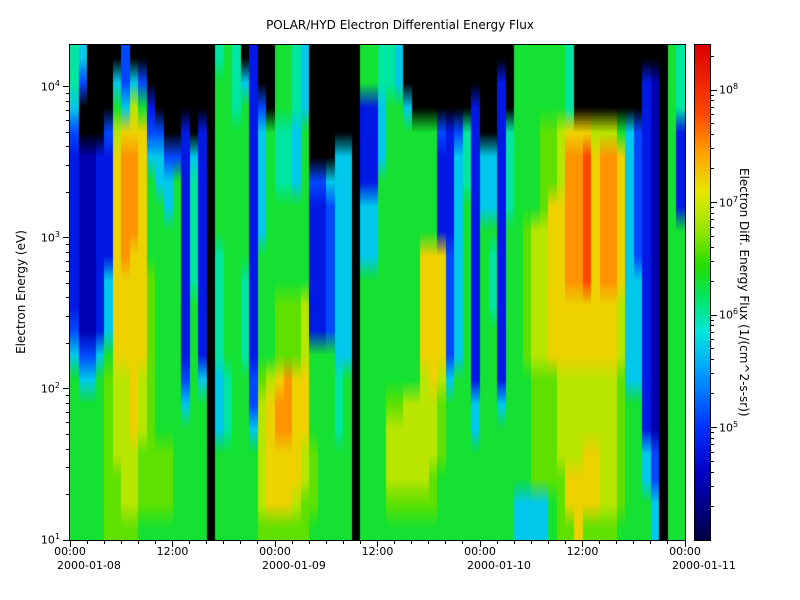 Image resolution: width=800 pixels, height=600 pixels. What do you see at coordinates (499, 565) in the screenshot?
I see `x-date-label: 2000-01-10` at bounding box center [499, 565].